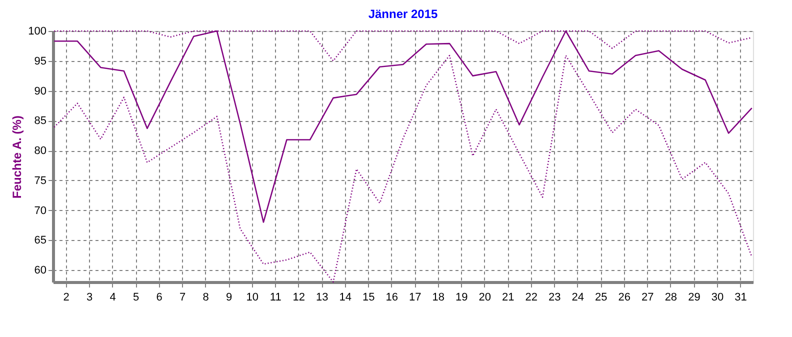  Describe the element at coordinates (229, 298) in the screenshot. I see `x-tick-label: 9` at that location.